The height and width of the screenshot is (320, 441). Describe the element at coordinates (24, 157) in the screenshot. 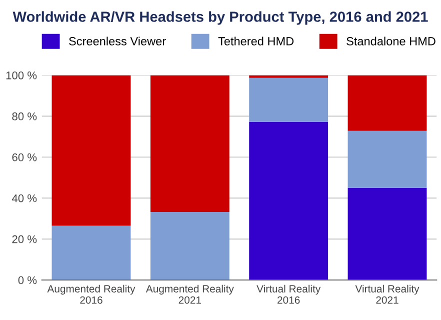

I see `y-tick-label: 60 %` at that location.